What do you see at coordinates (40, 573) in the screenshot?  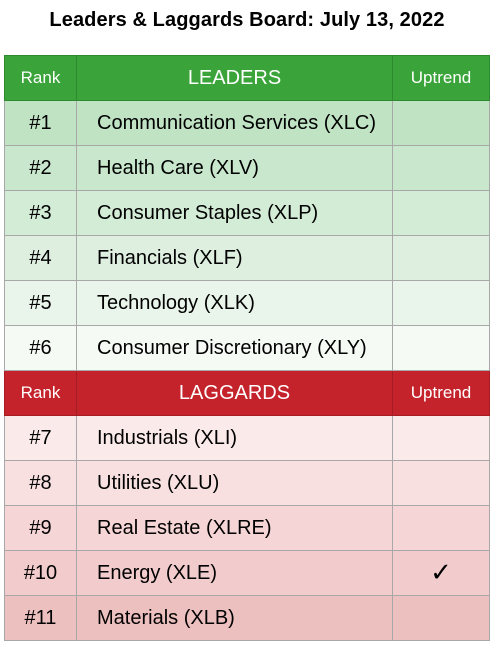 I see `rank-cell: #10` at bounding box center [40, 573].